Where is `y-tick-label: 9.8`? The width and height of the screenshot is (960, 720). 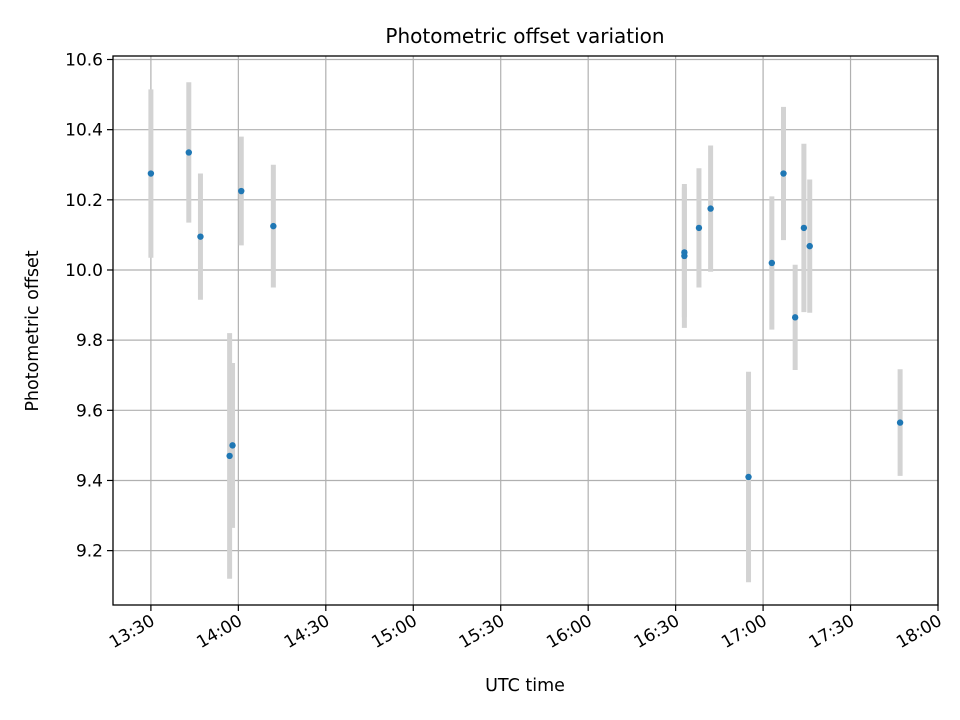
y-tick-label: 9.8 is located at coordinates (89, 341).